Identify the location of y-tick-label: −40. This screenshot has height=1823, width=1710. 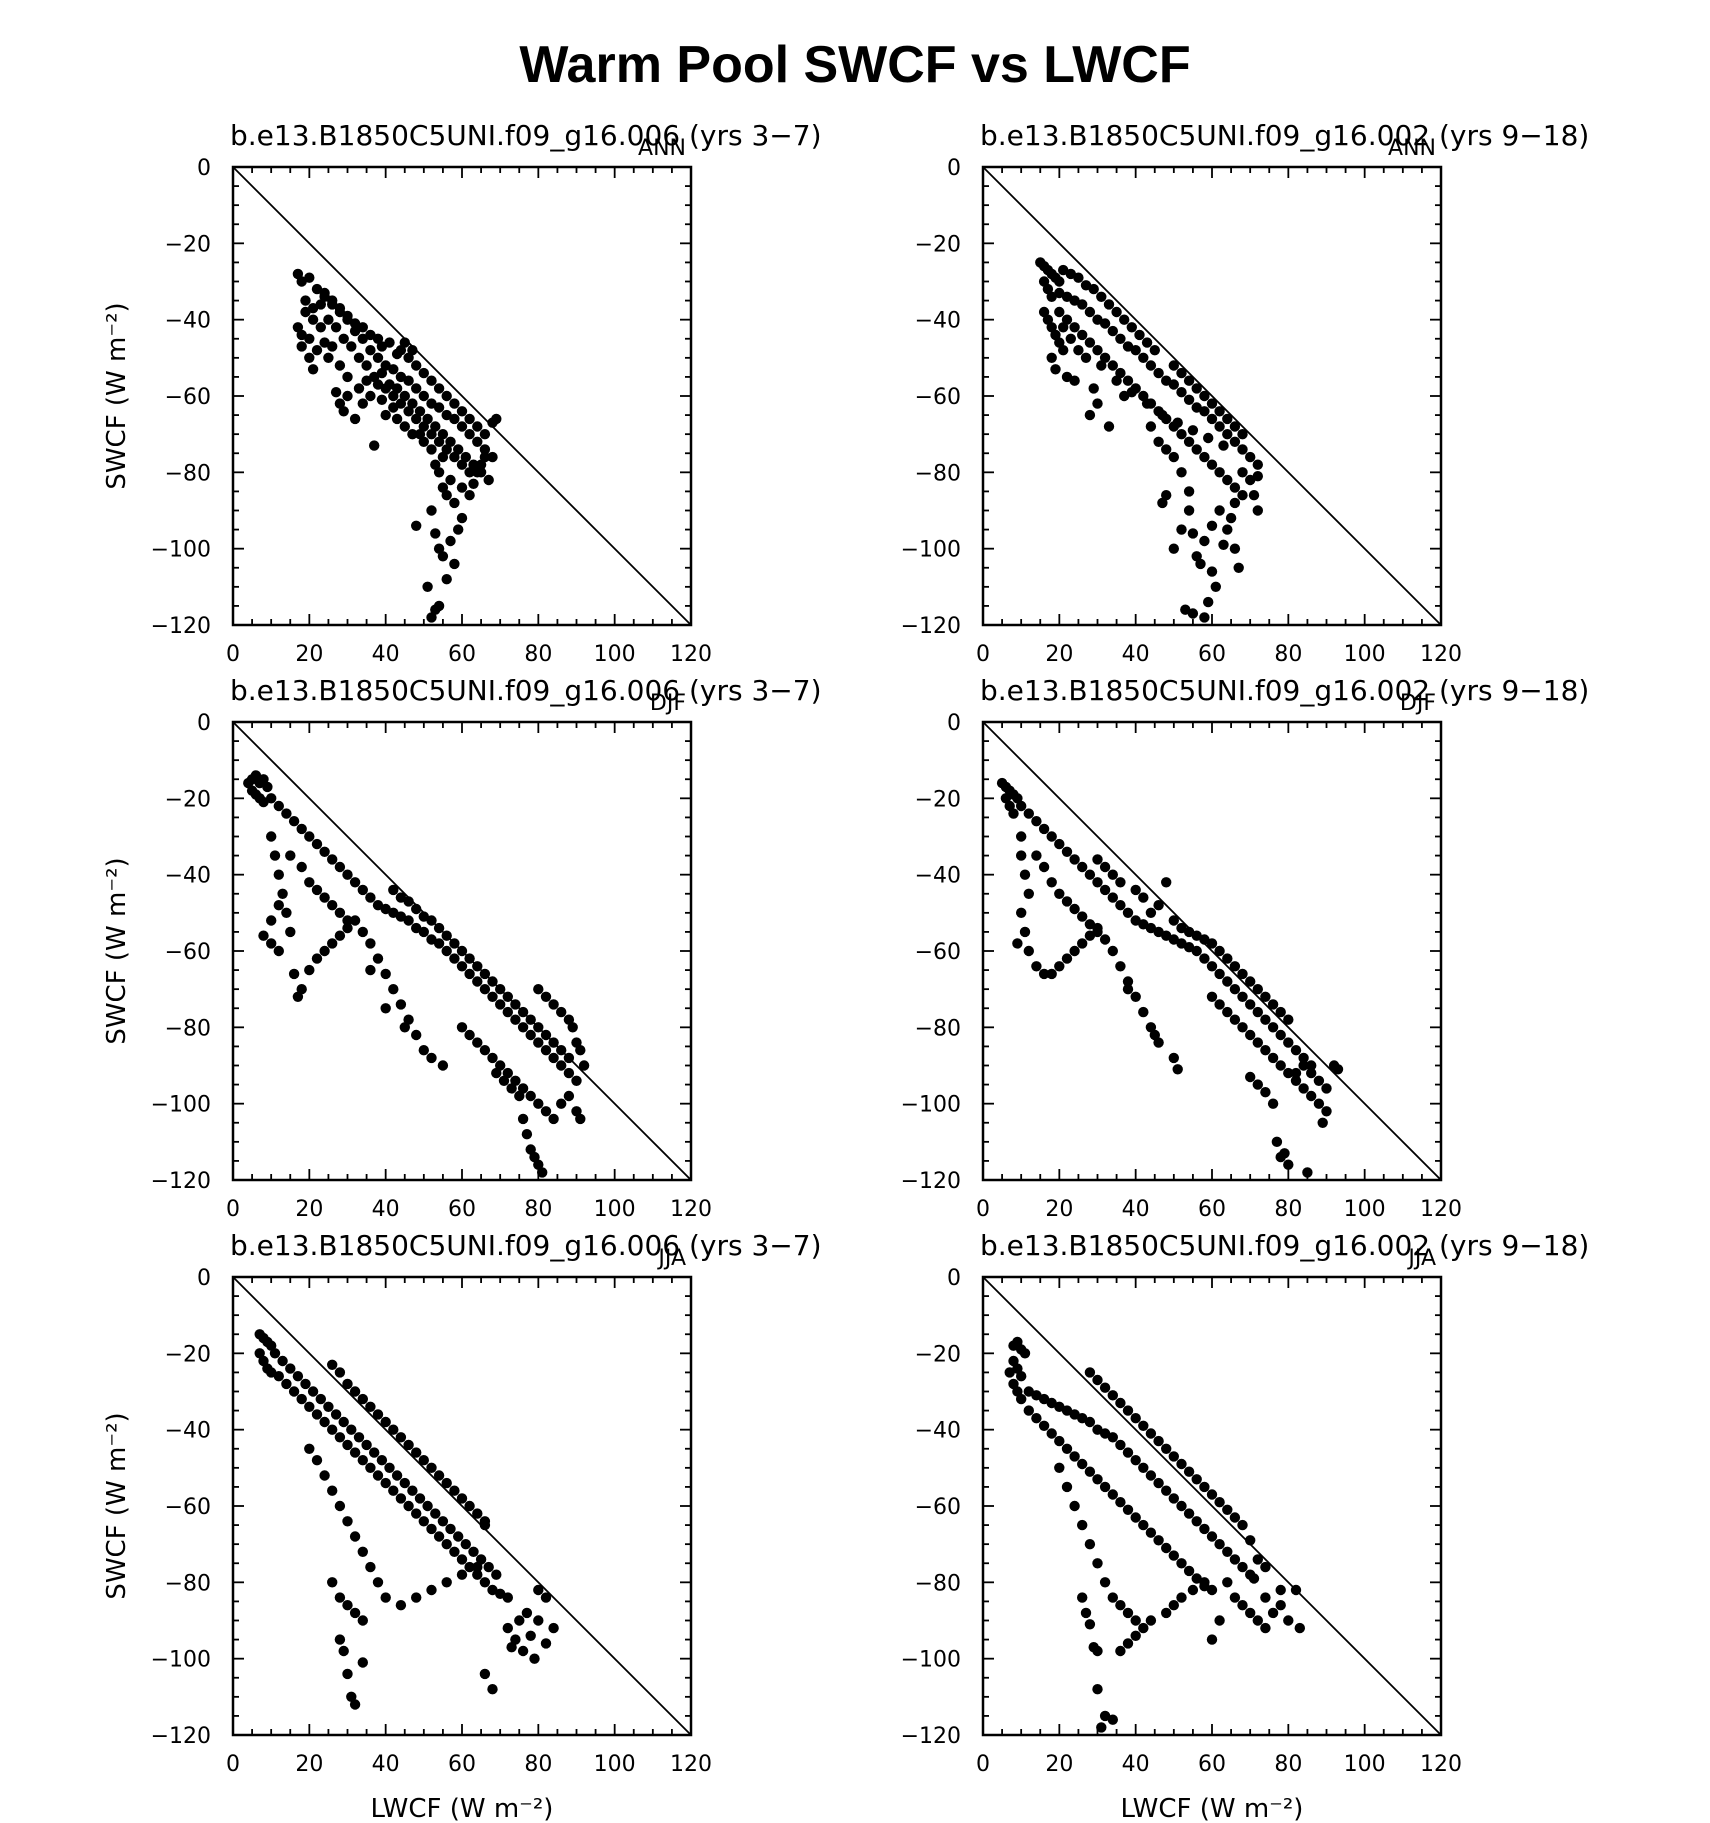
(188, 1431).